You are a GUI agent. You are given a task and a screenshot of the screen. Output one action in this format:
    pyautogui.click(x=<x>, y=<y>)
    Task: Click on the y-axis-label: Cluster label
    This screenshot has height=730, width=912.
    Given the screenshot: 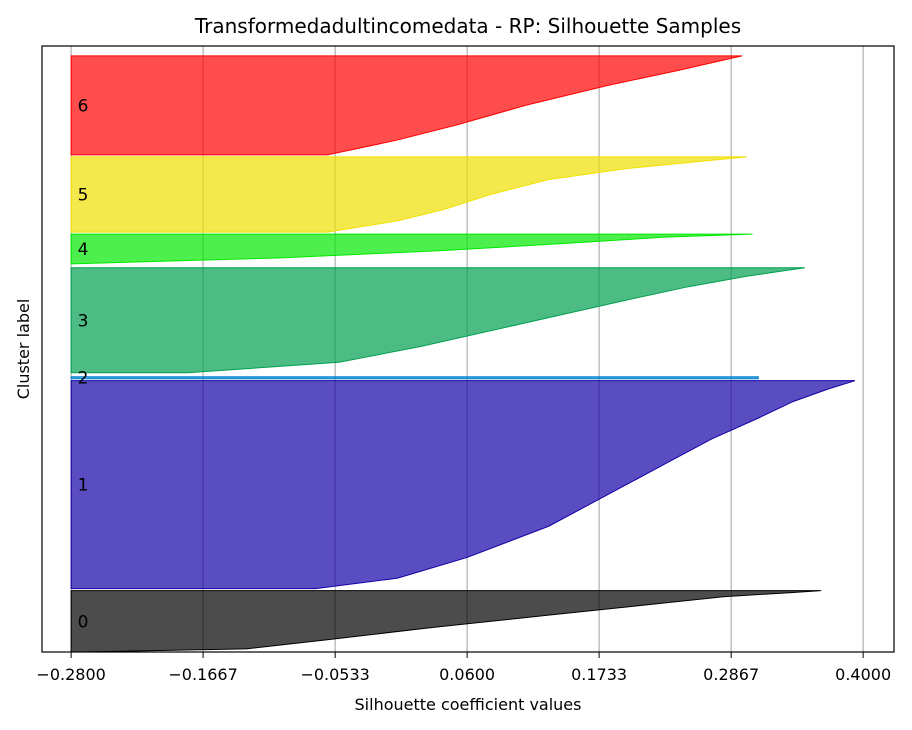 What is the action you would take?
    pyautogui.click(x=23, y=349)
    